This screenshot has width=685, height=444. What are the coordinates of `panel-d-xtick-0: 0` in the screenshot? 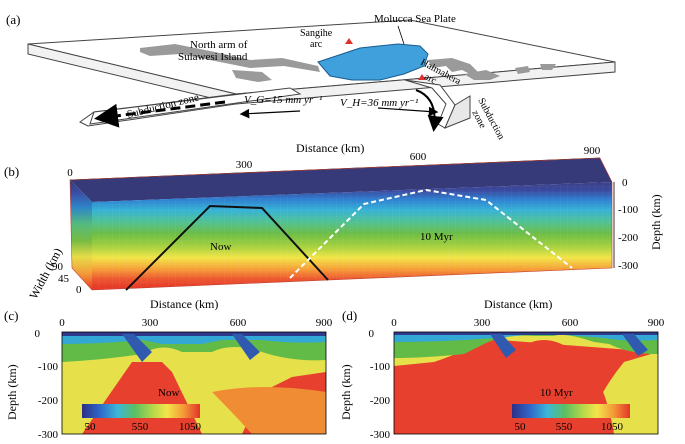 It's located at (394, 323).